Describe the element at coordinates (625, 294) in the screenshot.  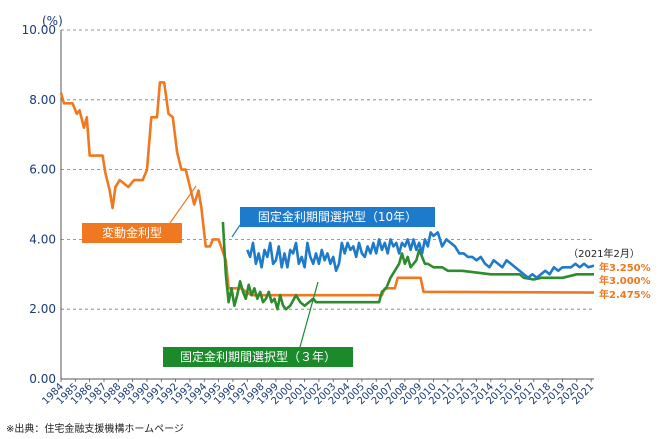
I see `end-label-variable: 年2.475%` at that location.